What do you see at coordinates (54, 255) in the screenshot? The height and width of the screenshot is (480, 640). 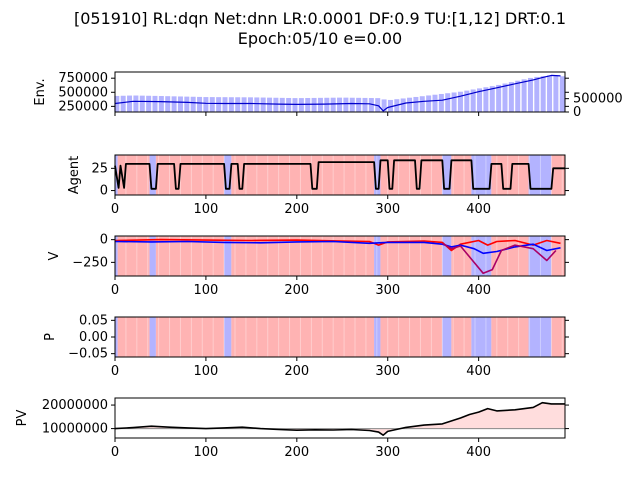 I see `v-ylabel: V` at bounding box center [54, 255].